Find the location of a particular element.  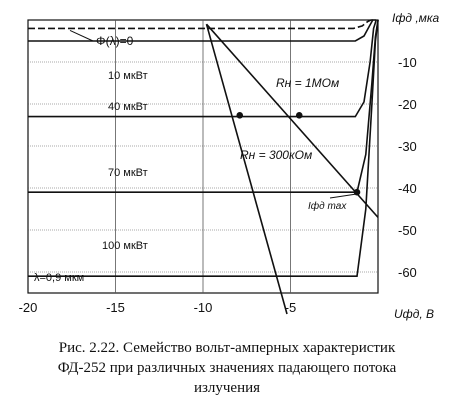

caption-line-3: излучения is located at coordinates (227, 388).